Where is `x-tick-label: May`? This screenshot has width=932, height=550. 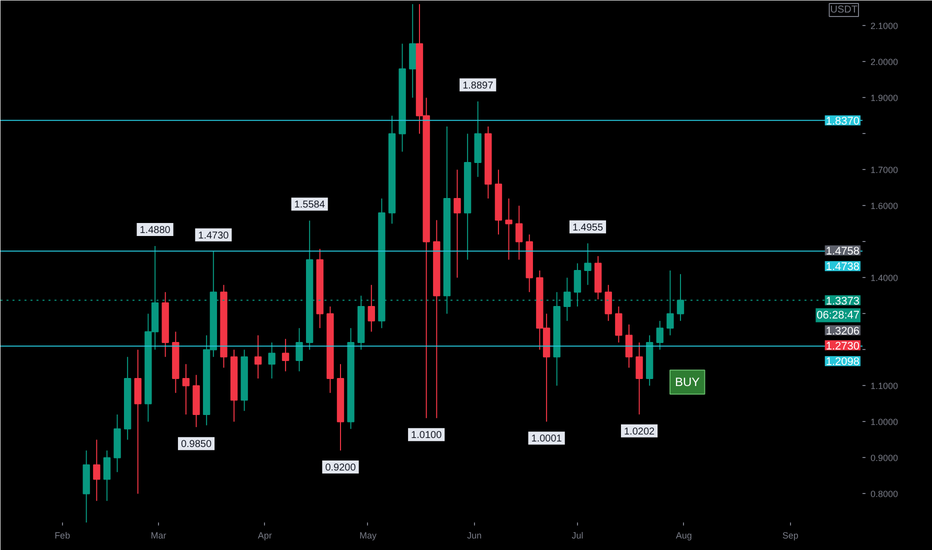 x-tick-label: May is located at coordinates (368, 535).